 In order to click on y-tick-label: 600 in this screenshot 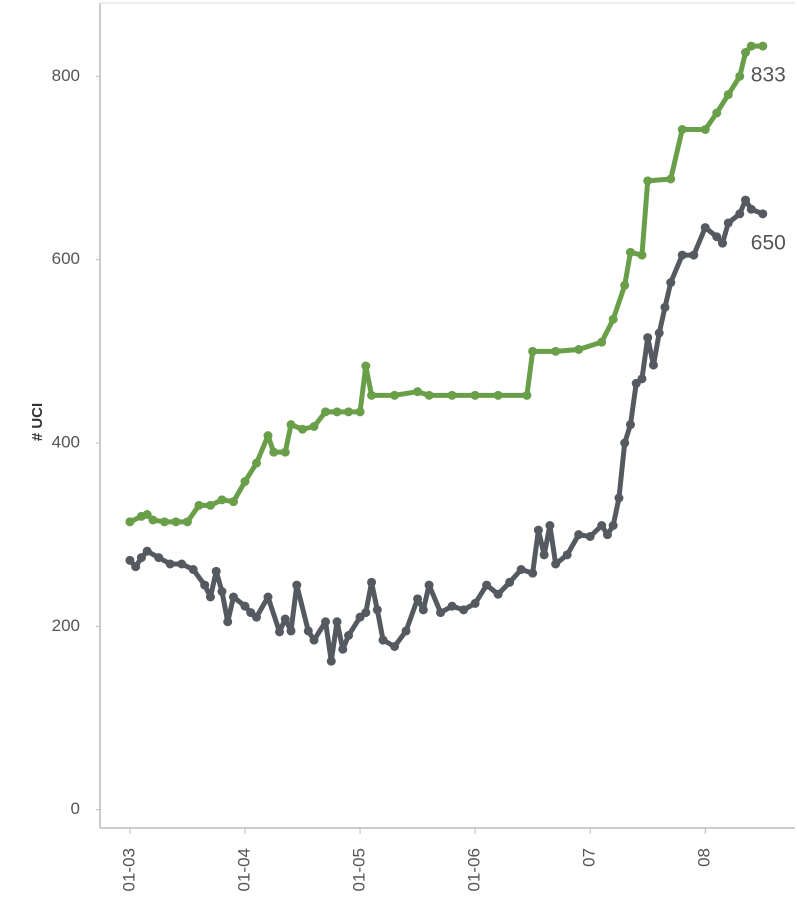, I will do `click(66, 258)`.